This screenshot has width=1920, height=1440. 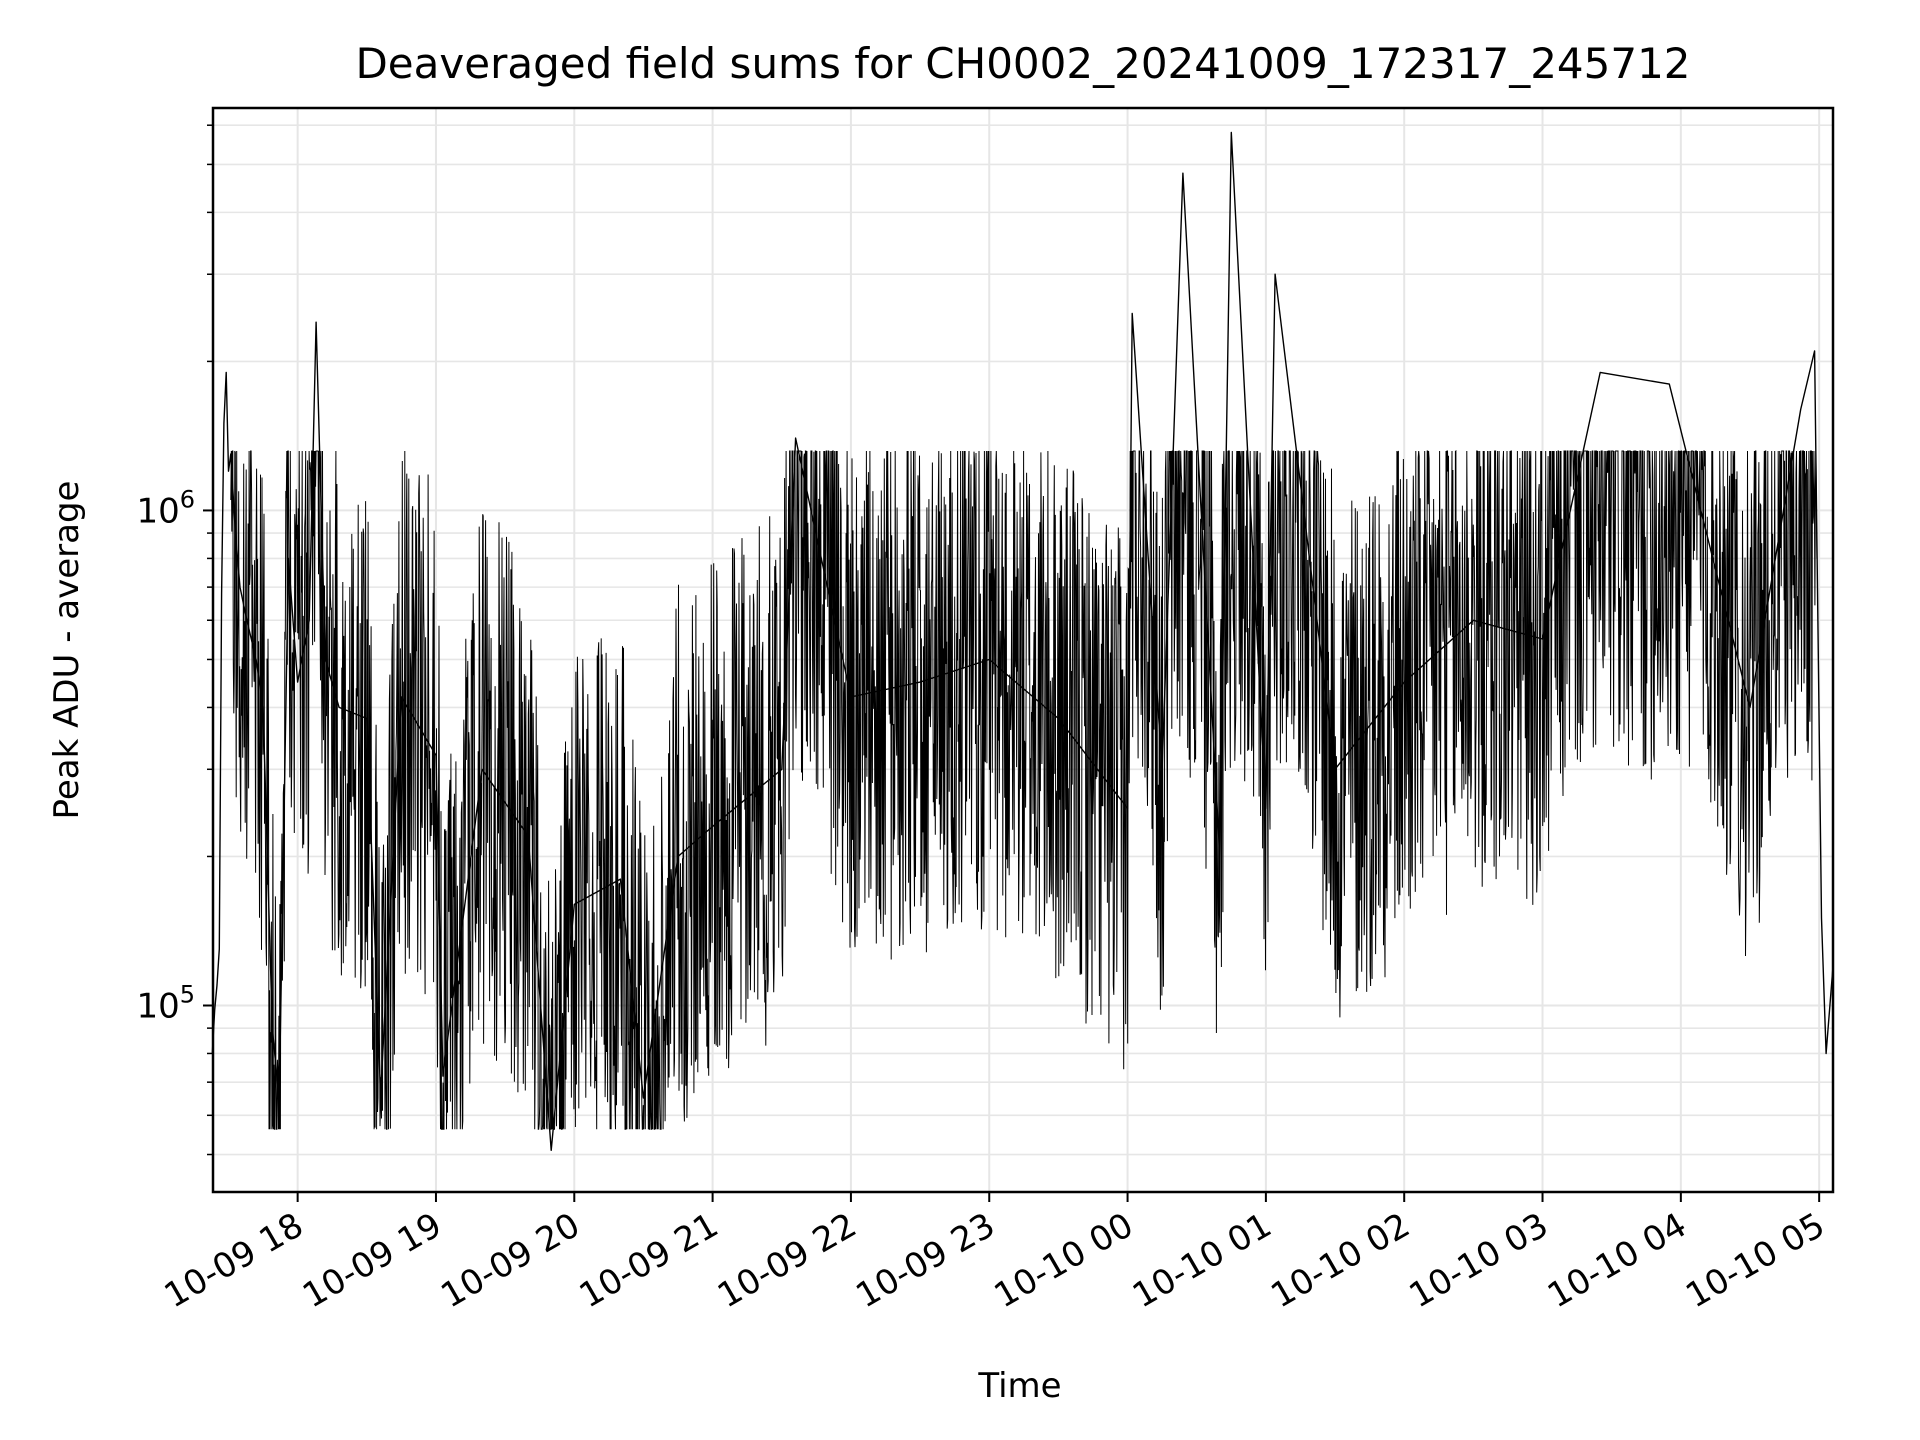 What do you see at coordinates (1019, 1386) in the screenshot?
I see `x-axis-label: Time` at bounding box center [1019, 1386].